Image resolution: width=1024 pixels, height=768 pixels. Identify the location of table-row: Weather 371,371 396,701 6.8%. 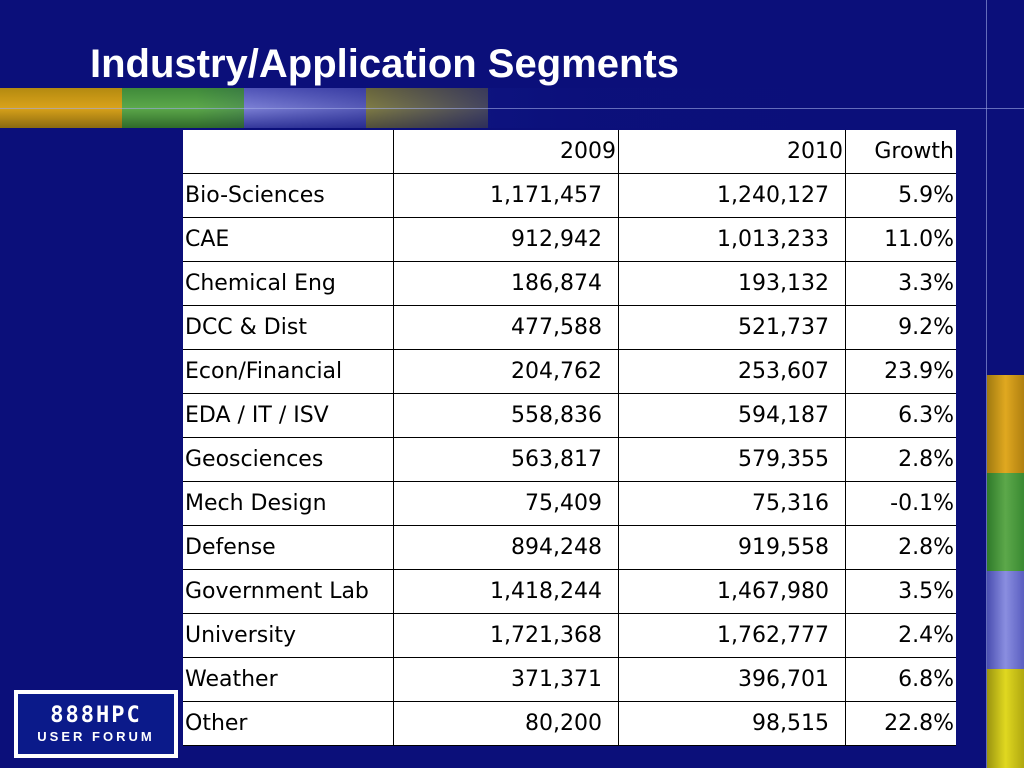
(569, 679).